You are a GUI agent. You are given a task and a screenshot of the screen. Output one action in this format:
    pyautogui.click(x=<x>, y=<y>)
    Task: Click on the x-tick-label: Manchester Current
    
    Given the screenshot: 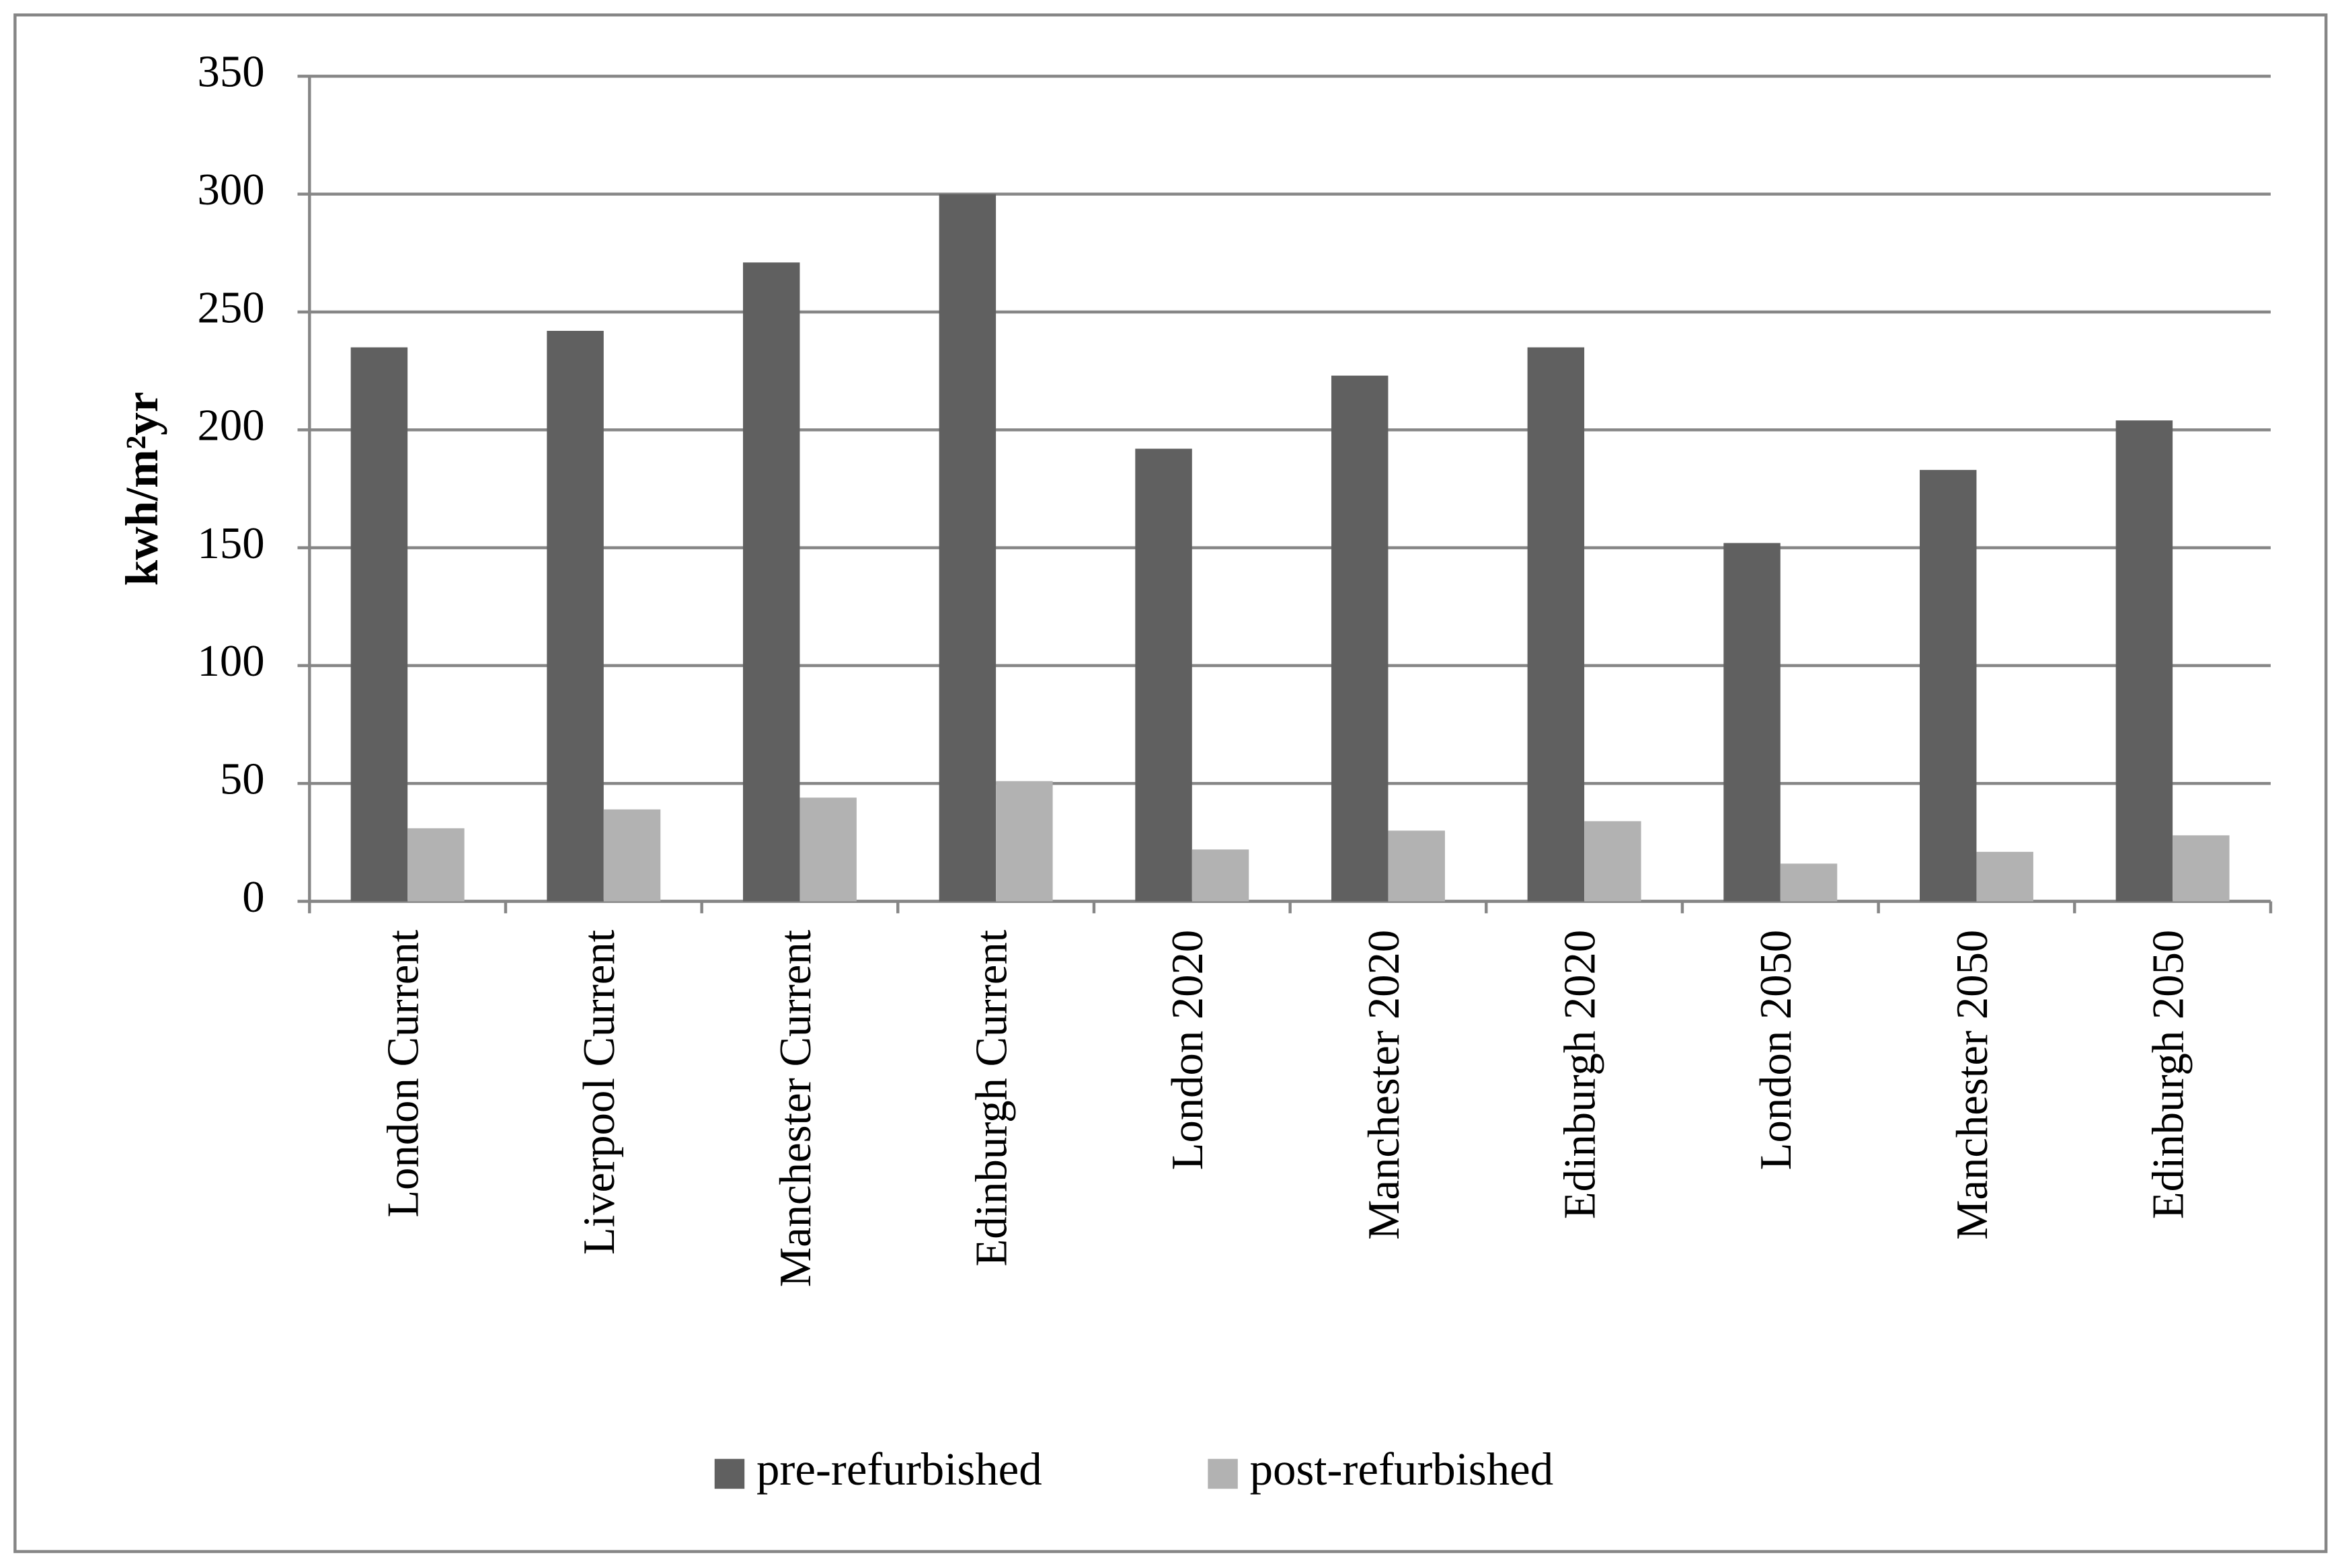 What is the action you would take?
    pyautogui.click(x=796, y=1108)
    